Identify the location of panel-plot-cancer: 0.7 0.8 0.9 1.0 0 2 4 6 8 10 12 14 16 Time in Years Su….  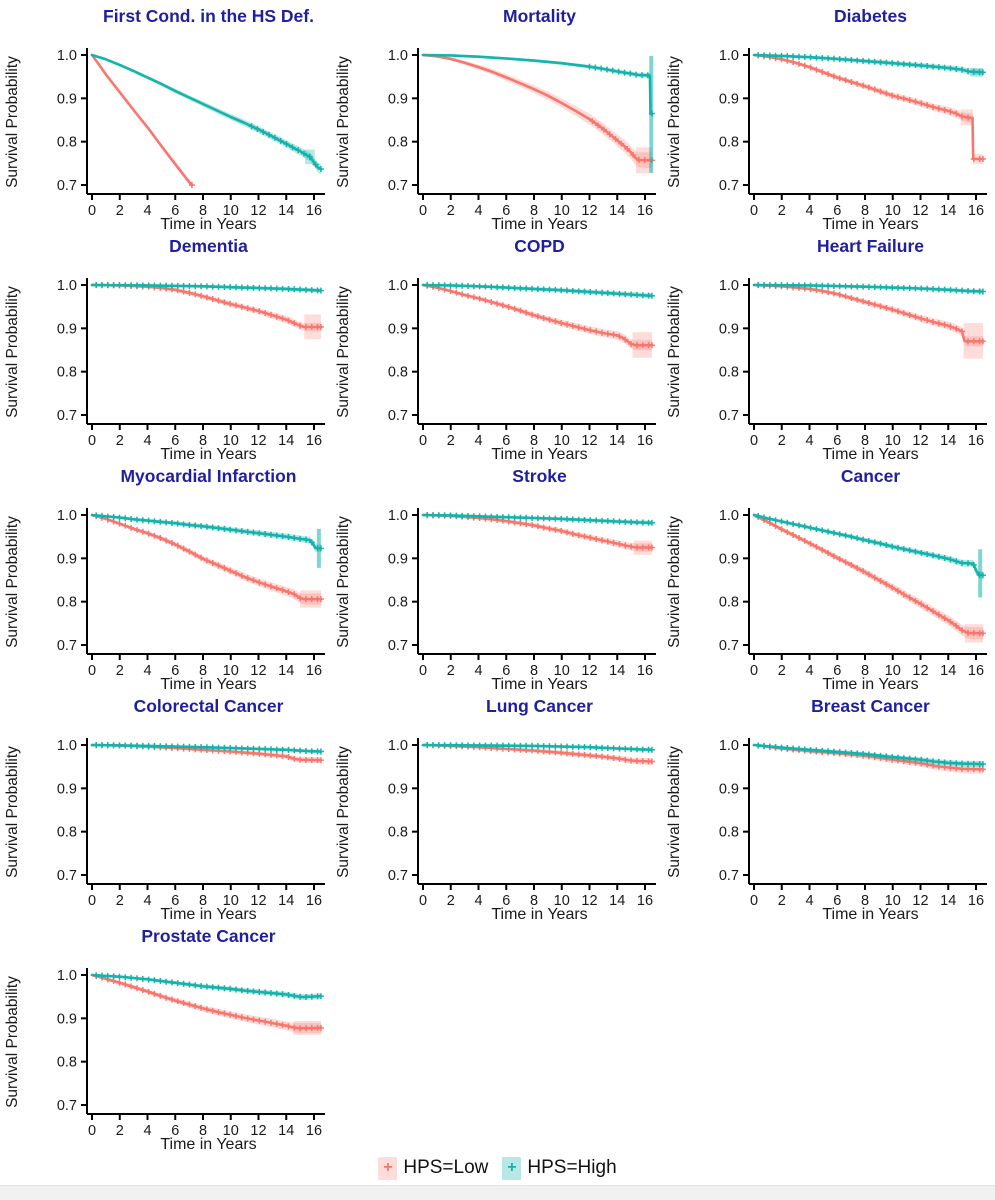
(826, 579).